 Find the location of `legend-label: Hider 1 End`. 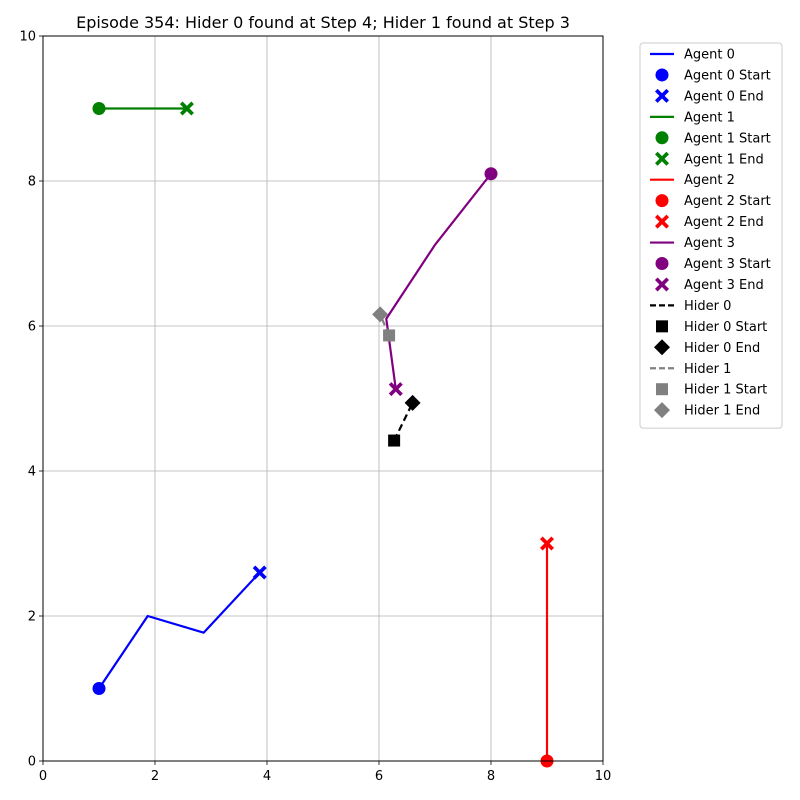

legend-label: Hider 1 End is located at coordinates (722, 411).